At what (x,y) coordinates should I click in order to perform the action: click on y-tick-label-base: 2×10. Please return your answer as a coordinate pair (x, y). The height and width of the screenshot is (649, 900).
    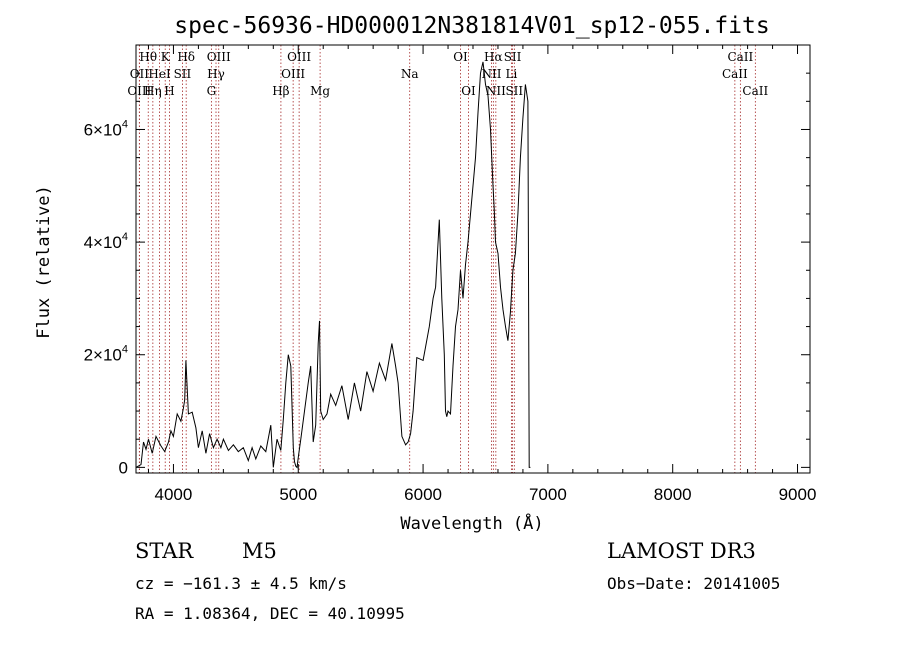
    Looking at the image, I should click on (103, 355).